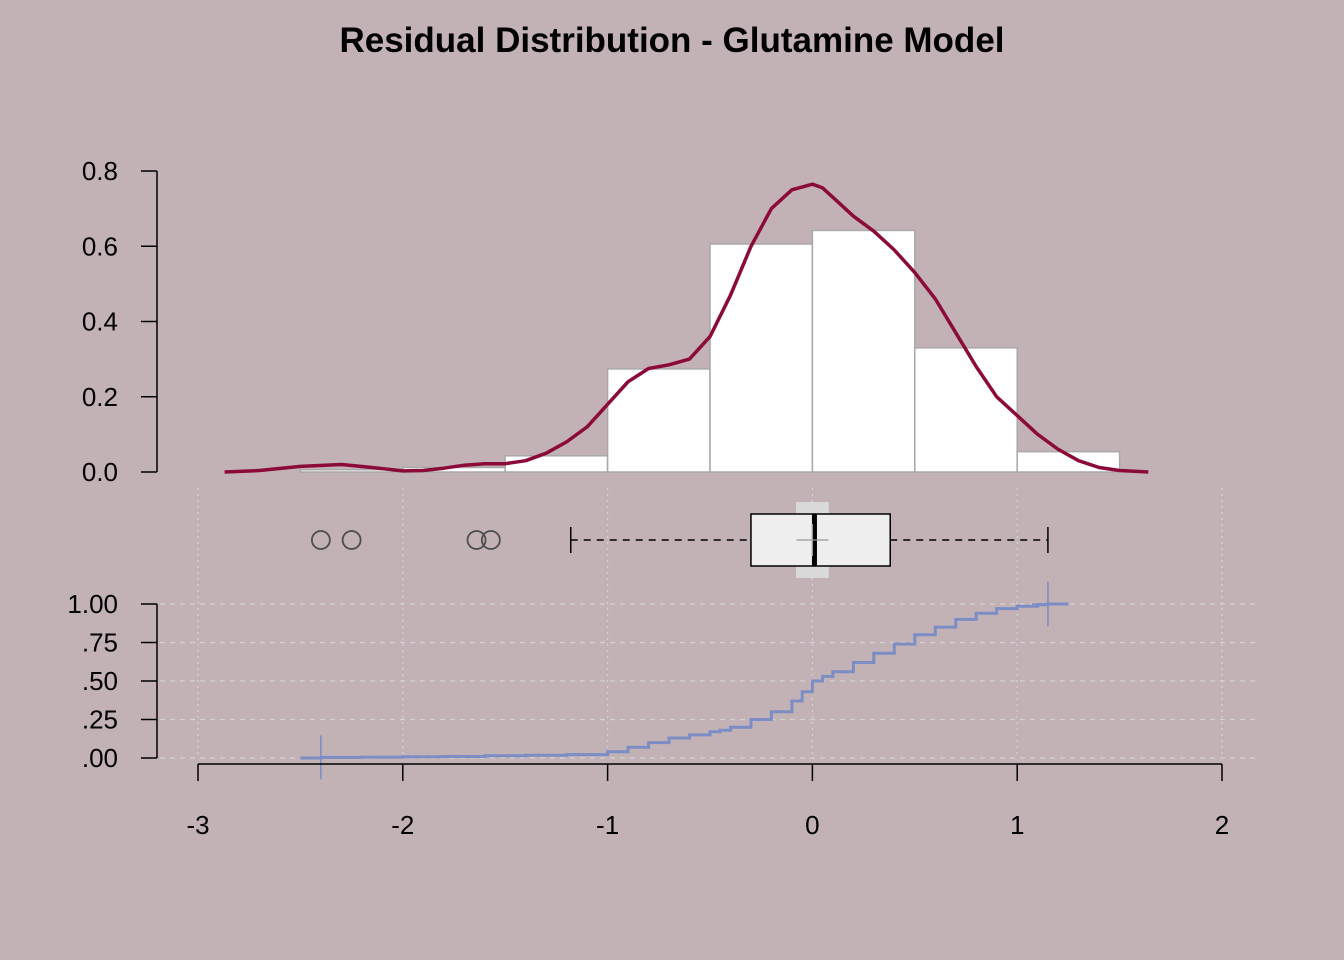  I want to click on ecdf-y-tick-label: 1.00, so click(92, 604).